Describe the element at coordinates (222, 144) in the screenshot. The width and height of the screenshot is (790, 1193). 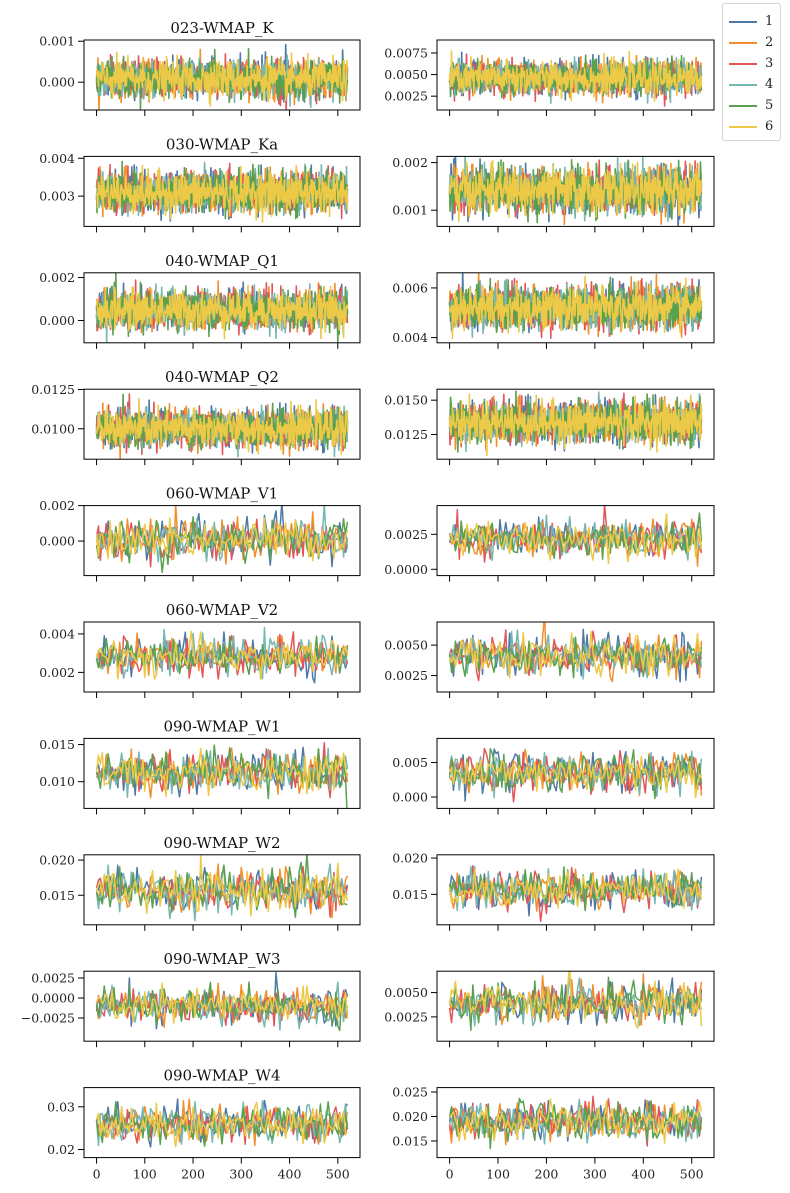
I see `panel-title: 030-WMAP_Ka` at that location.